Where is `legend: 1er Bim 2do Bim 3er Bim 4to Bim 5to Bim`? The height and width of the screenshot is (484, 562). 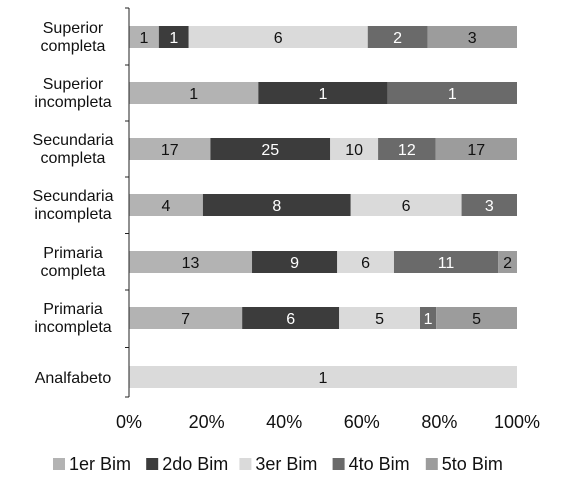 legend: 1er Bim 2do Bim 3er Bim 4to Bim 5to Bim is located at coordinates (278, 464).